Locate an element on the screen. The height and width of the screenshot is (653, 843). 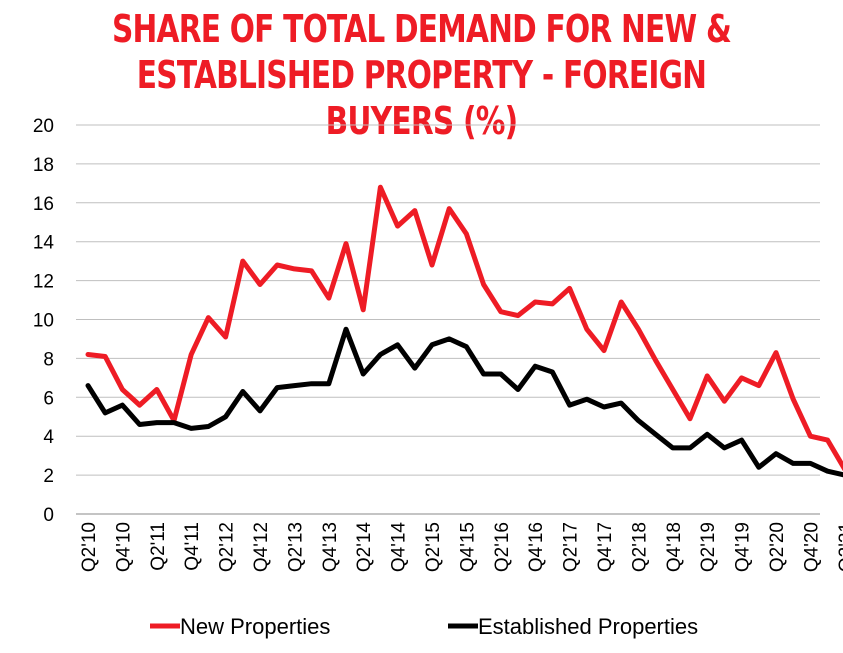
x-tick-label: Q4'13 is located at coordinates (330, 547).